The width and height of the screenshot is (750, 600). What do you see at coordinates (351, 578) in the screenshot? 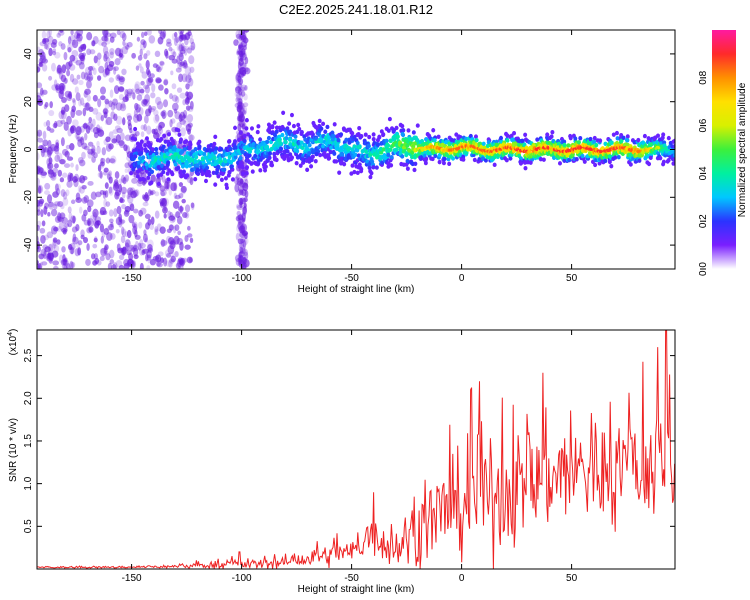
I see `x-tick-label: -50` at bounding box center [351, 578].